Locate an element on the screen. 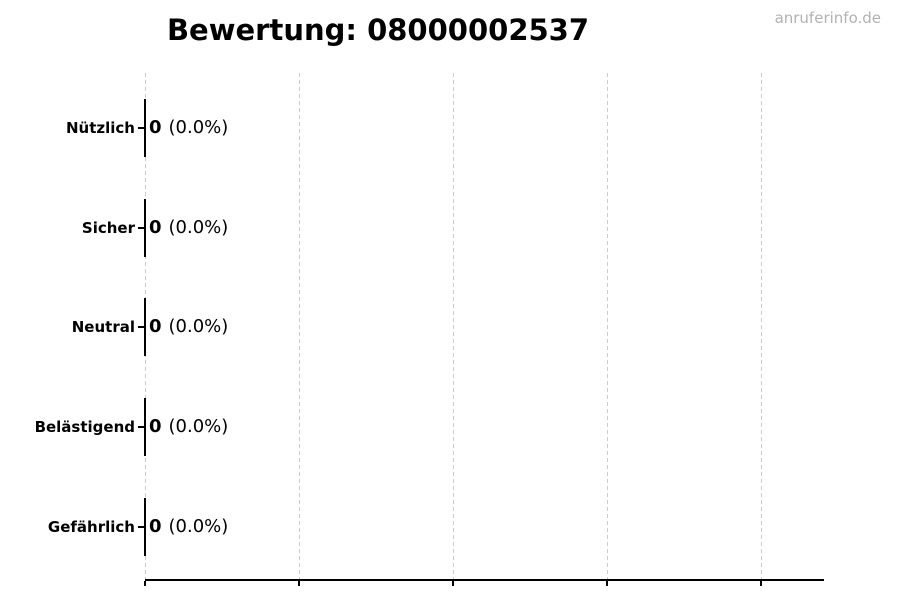 Image resolution: width=900 pixels, height=600 pixels. chart-title: Bewertung: 08000002537 is located at coordinates (378, 30).